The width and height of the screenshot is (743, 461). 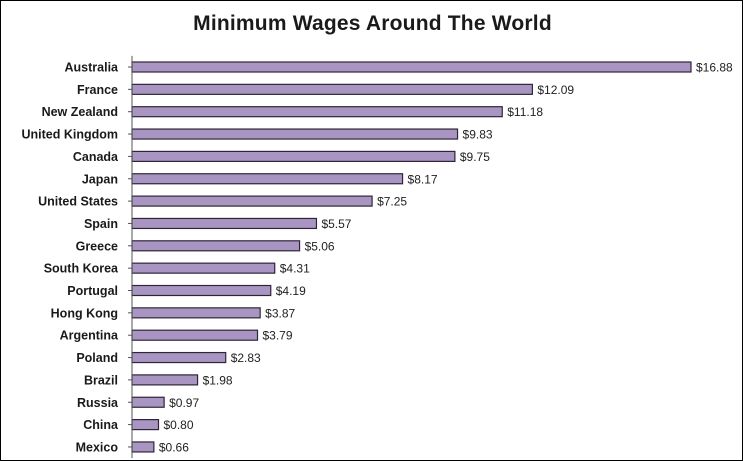 What do you see at coordinates (201, 290) in the screenshot?
I see `bar-portugal` at bounding box center [201, 290].